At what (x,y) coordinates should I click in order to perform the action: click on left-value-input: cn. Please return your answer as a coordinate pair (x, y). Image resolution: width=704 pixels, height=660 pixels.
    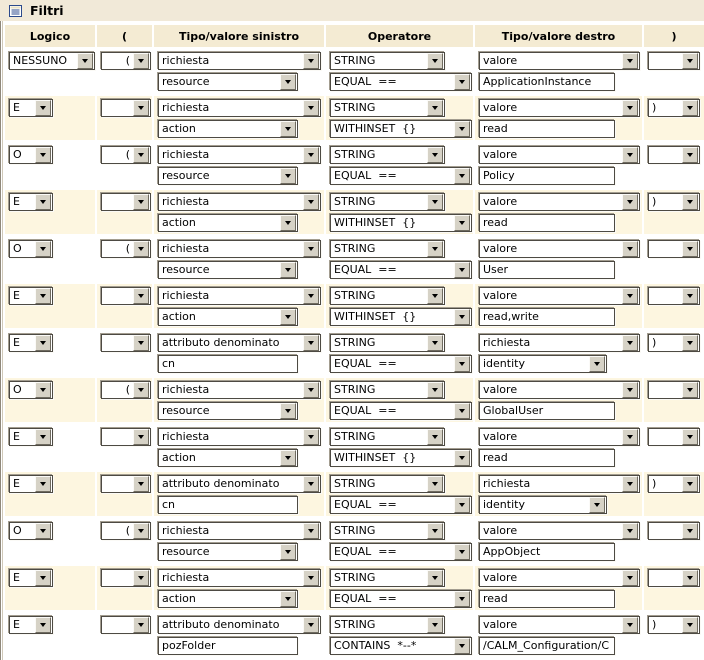
    Looking at the image, I should click on (228, 505).